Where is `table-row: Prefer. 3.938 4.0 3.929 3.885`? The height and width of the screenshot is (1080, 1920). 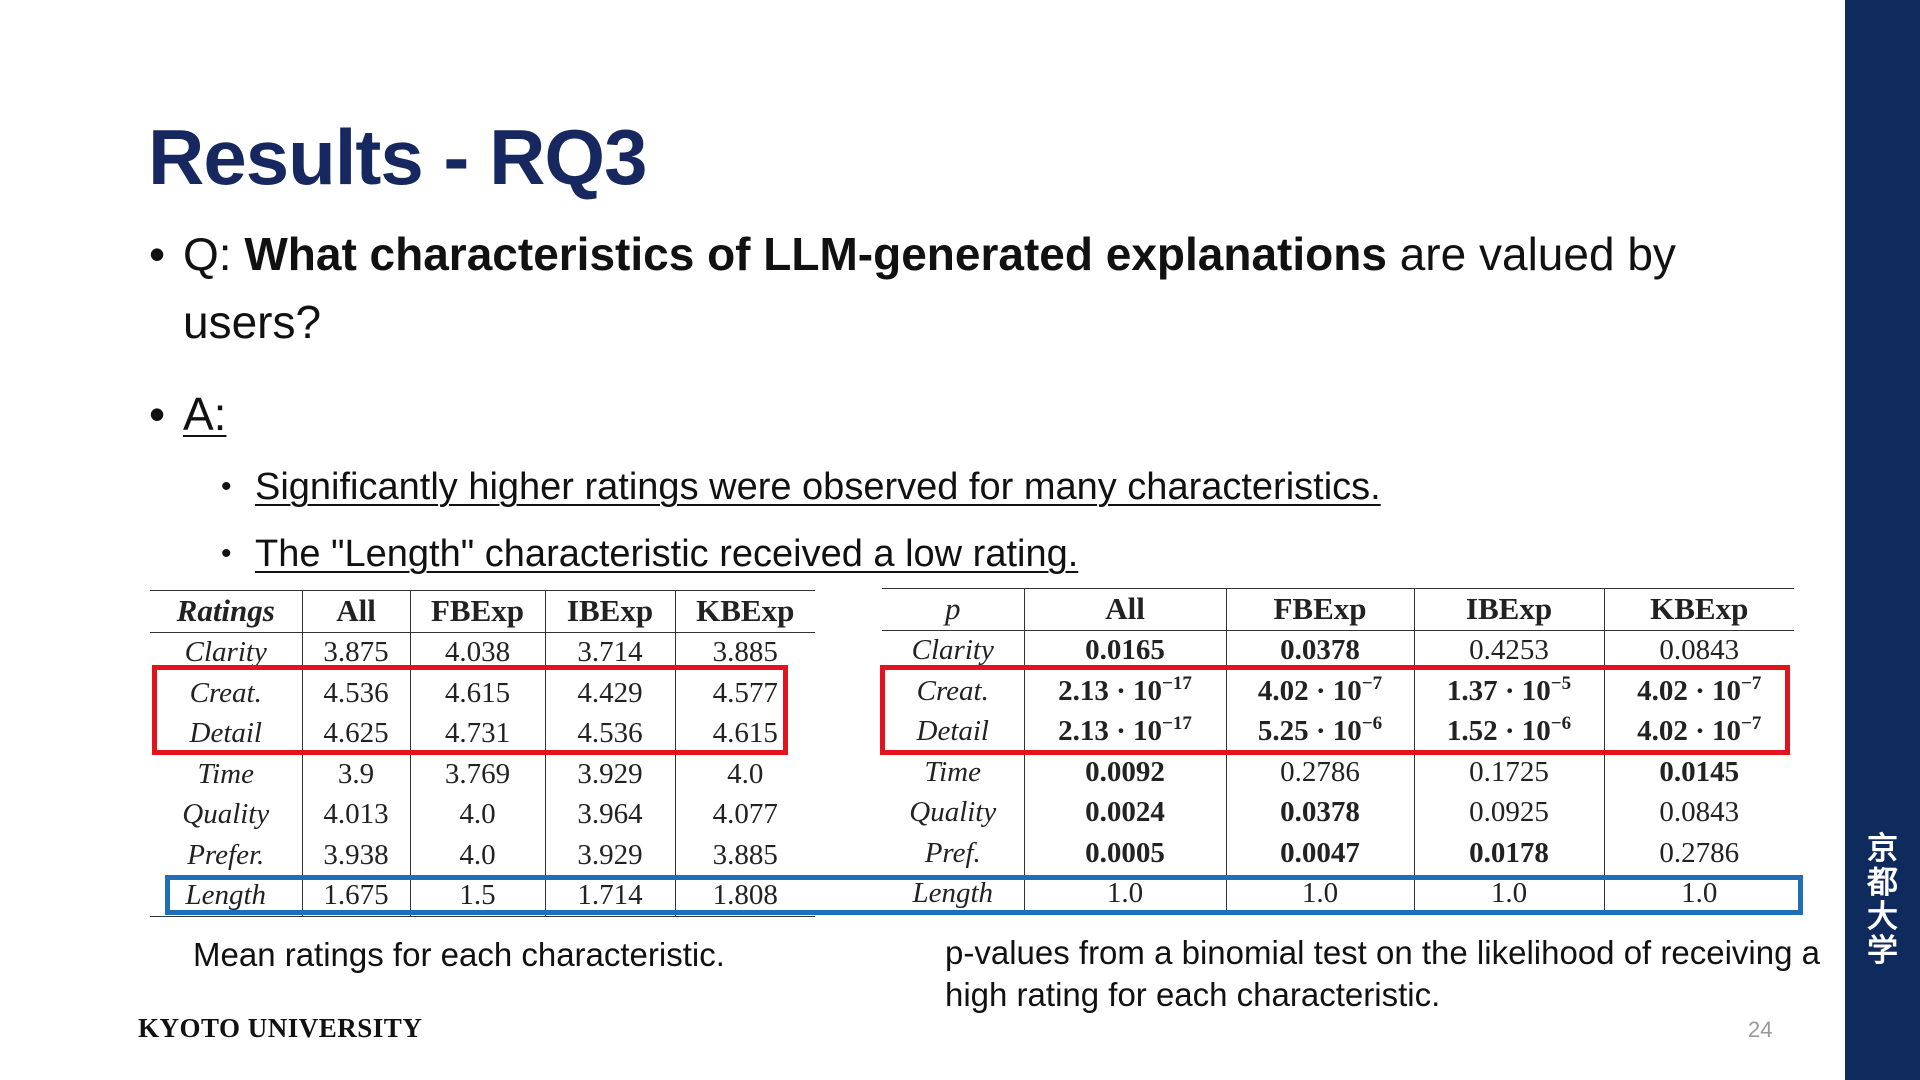 table-row: Prefer. 3.938 4.0 3.929 3.885 is located at coordinates (482, 855).